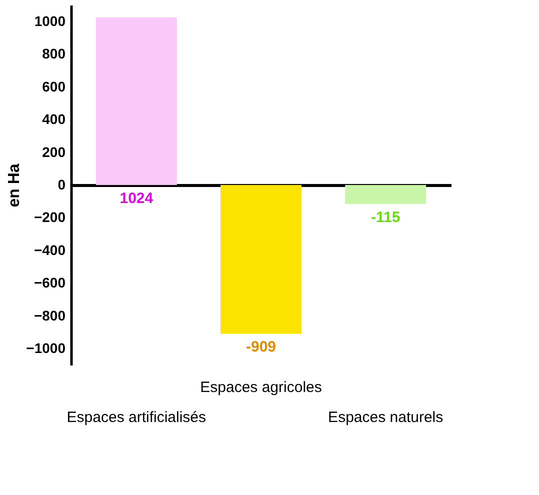  Describe the element at coordinates (137, 198) in the screenshot. I see `data-label: 1024` at that location.